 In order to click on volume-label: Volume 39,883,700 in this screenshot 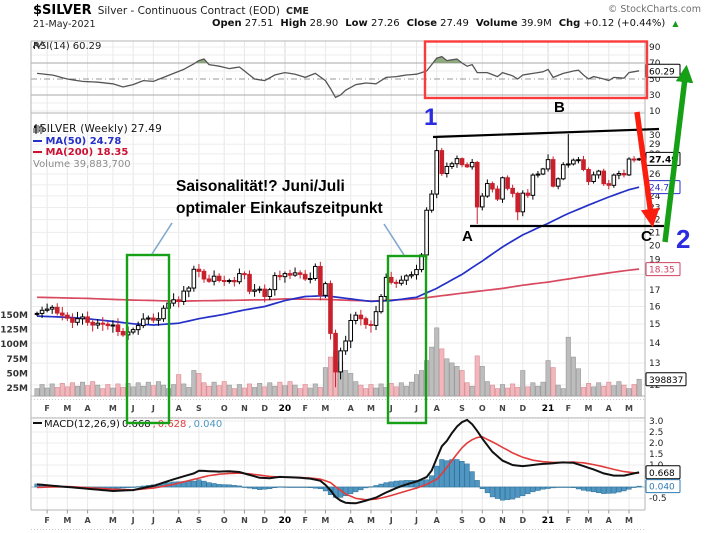, I will do `click(82, 164)`.